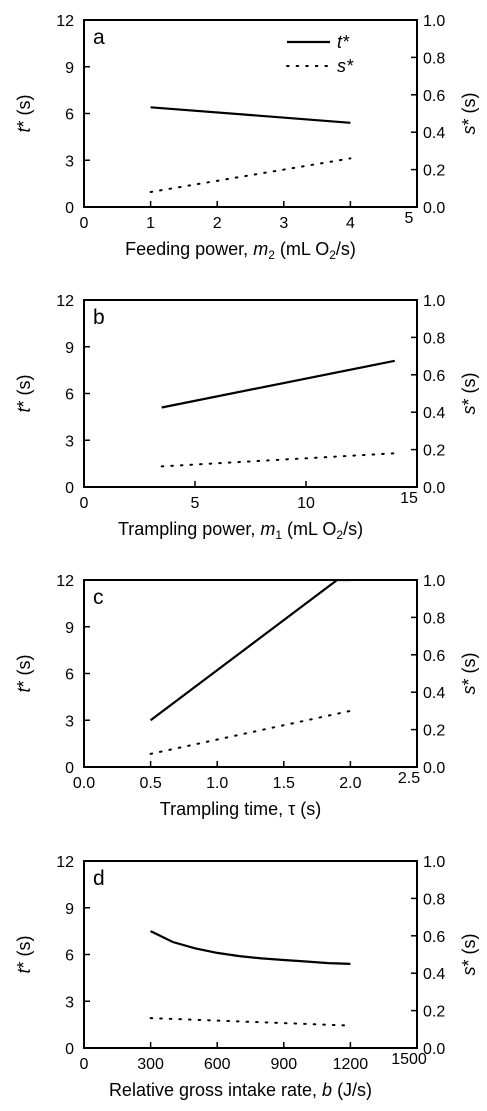  I want to click on x-tick-label: 900, so click(283, 1064).